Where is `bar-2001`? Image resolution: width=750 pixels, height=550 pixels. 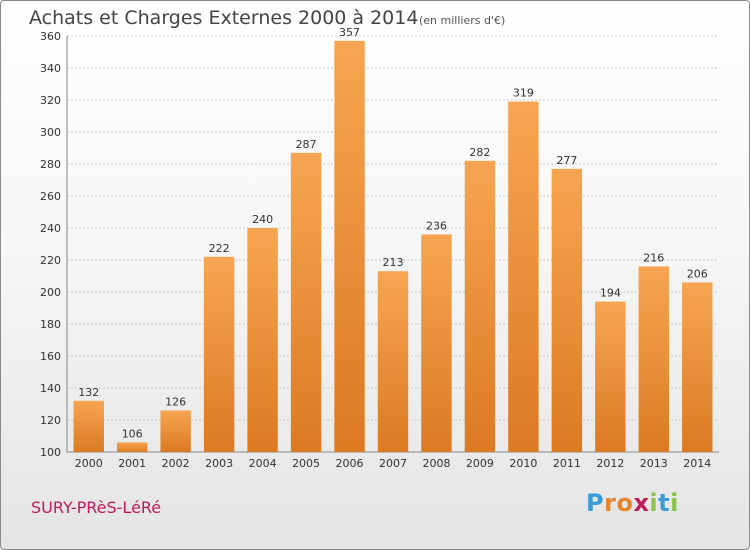 bar-2001 is located at coordinates (132, 447).